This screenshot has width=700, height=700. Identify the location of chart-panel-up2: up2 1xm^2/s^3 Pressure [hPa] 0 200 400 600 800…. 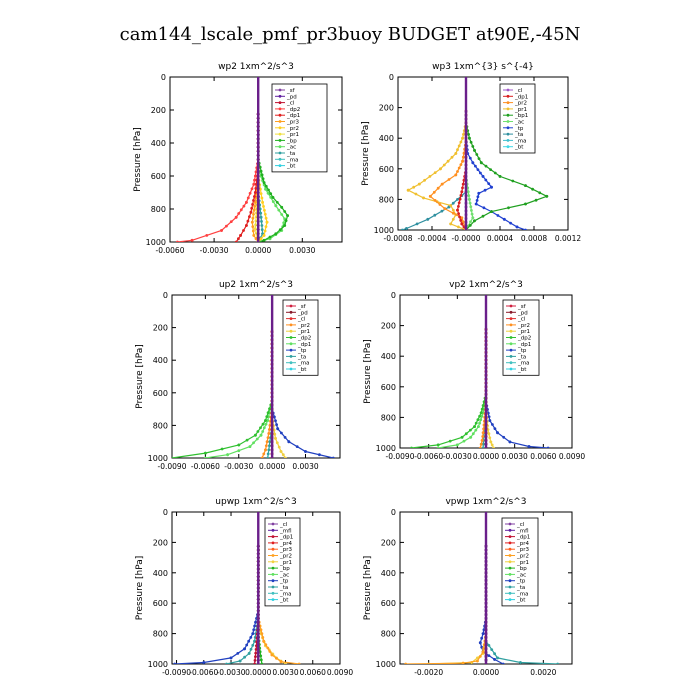
(238, 375).